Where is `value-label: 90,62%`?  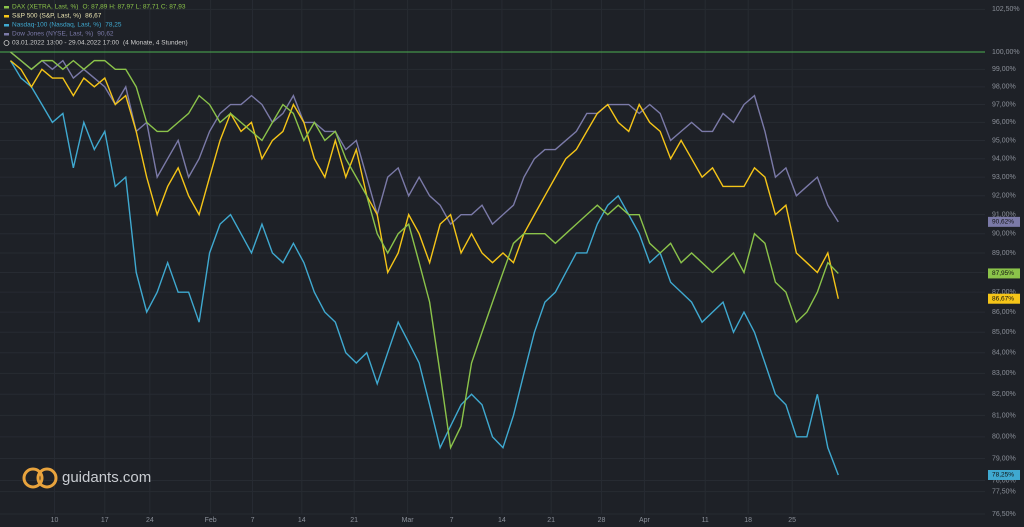 value-label: 90,62% is located at coordinates (1003, 222).